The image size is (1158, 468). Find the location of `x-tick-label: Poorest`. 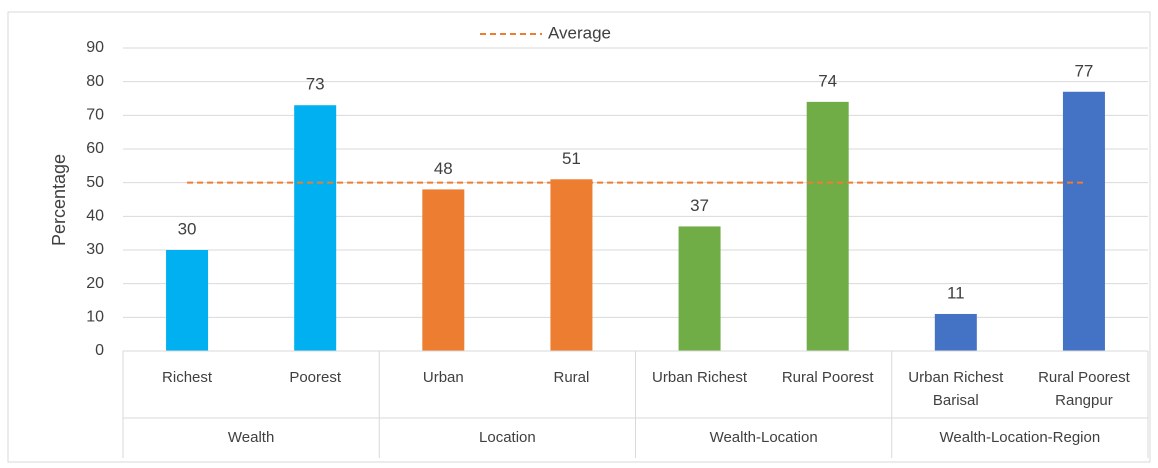

x-tick-label: Poorest is located at coordinates (315, 377).